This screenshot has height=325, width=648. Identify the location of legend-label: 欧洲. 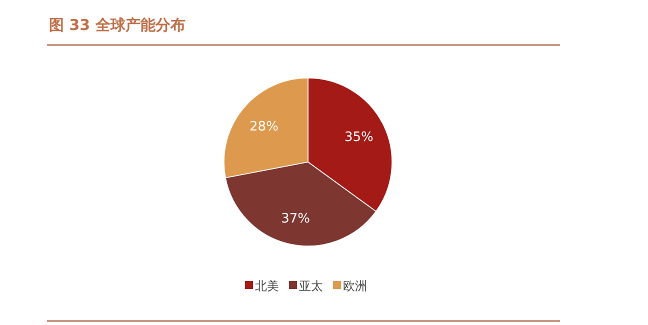
(355, 286).